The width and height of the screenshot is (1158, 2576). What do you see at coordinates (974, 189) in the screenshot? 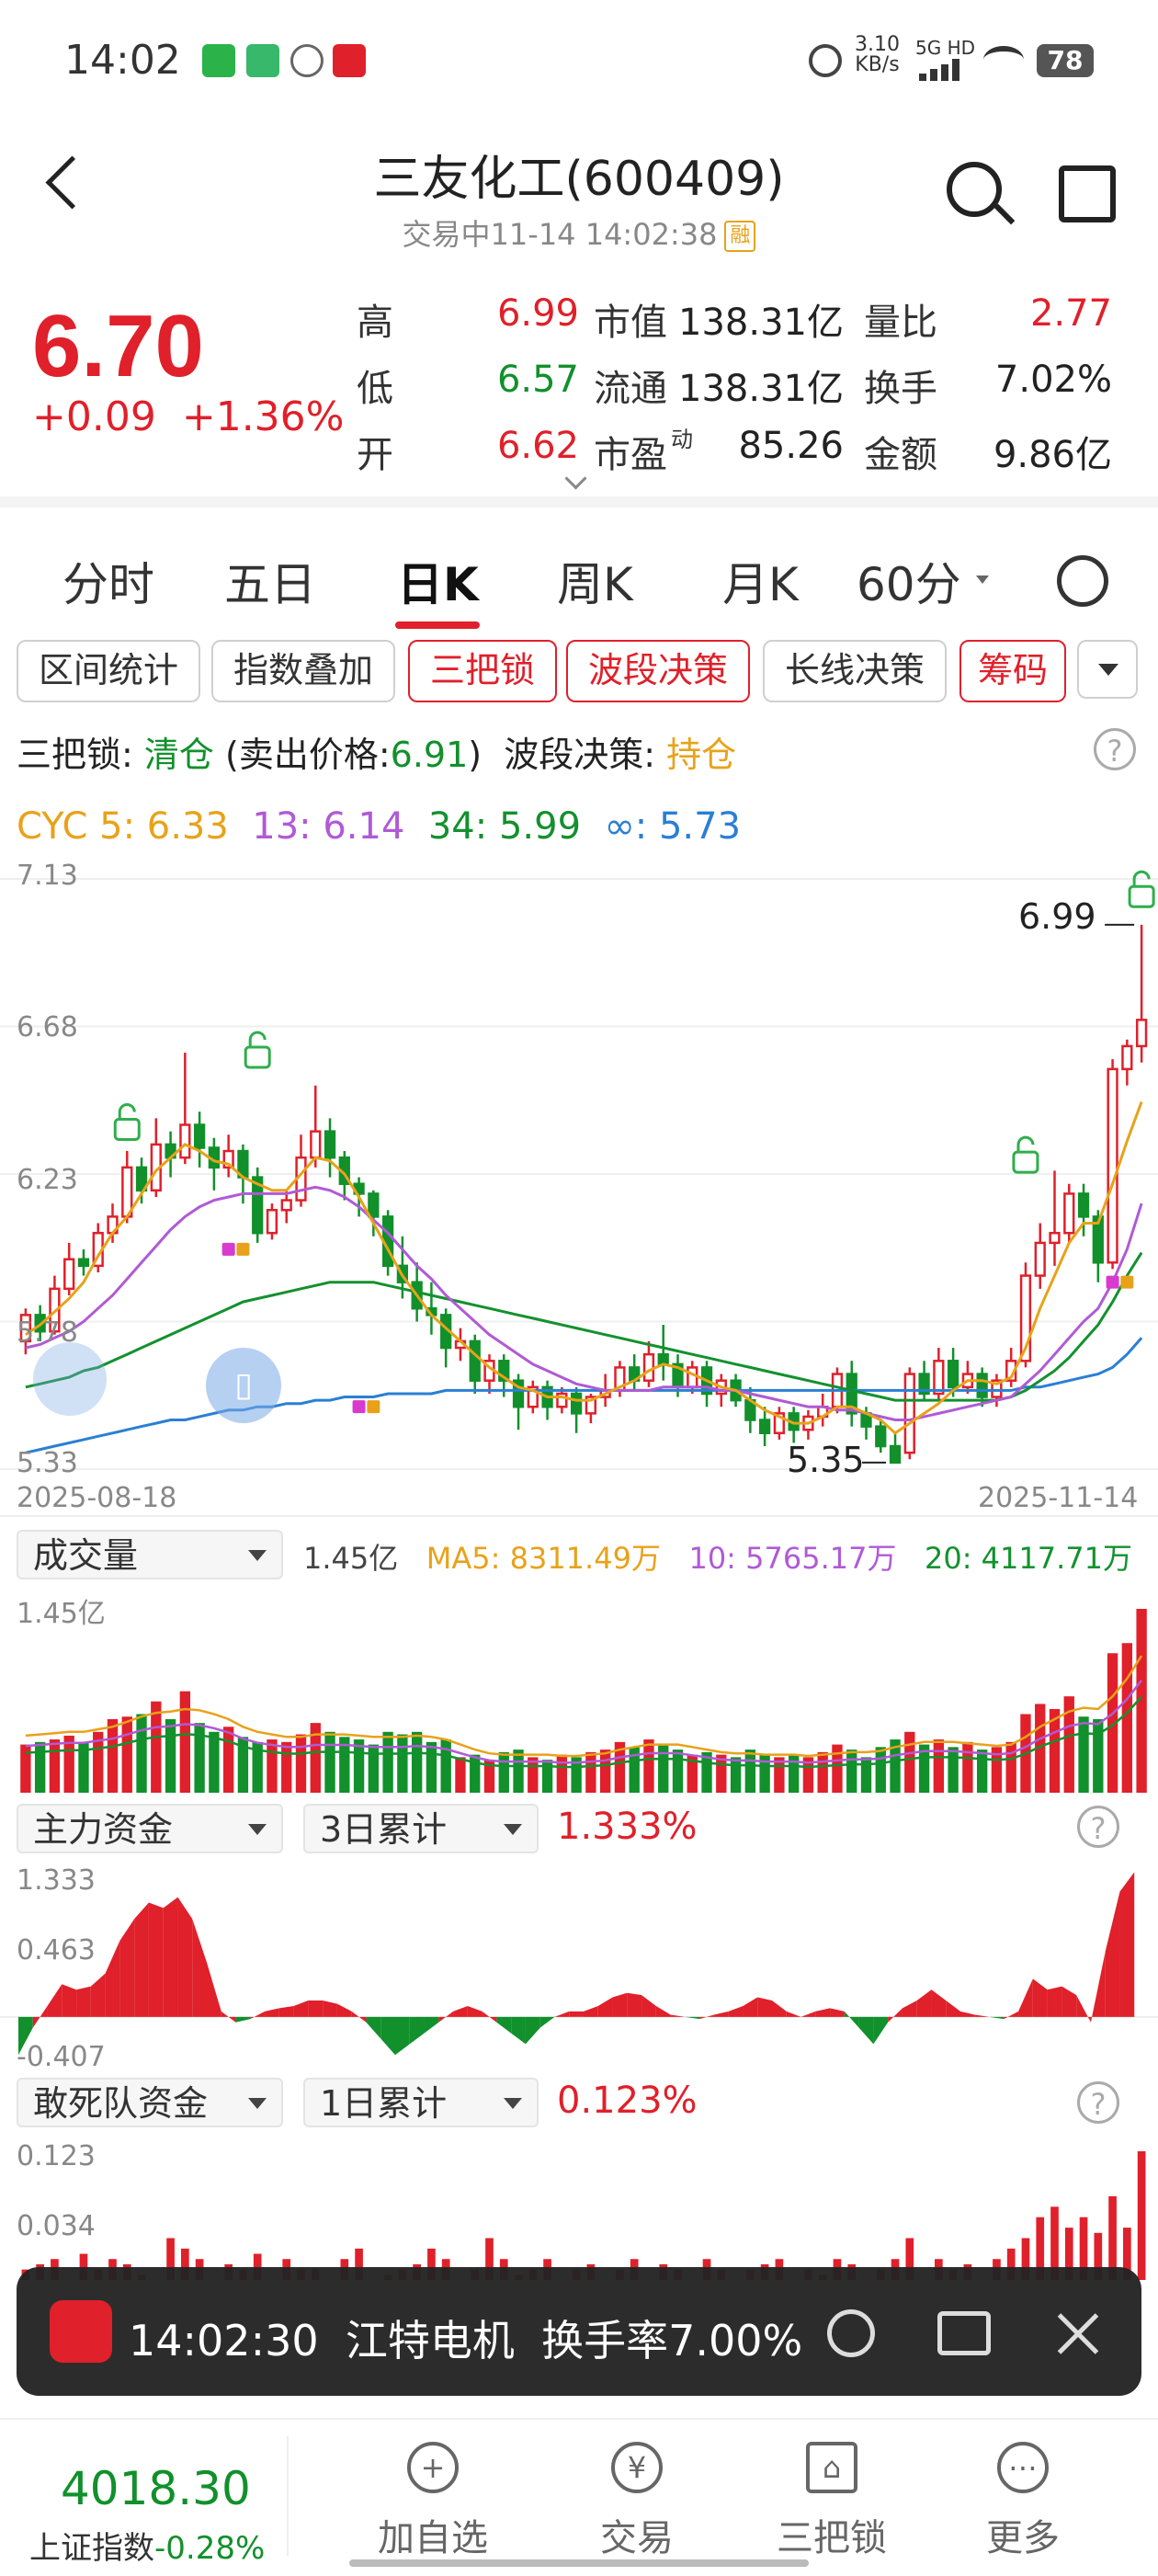
I see `search-icon` at bounding box center [974, 189].